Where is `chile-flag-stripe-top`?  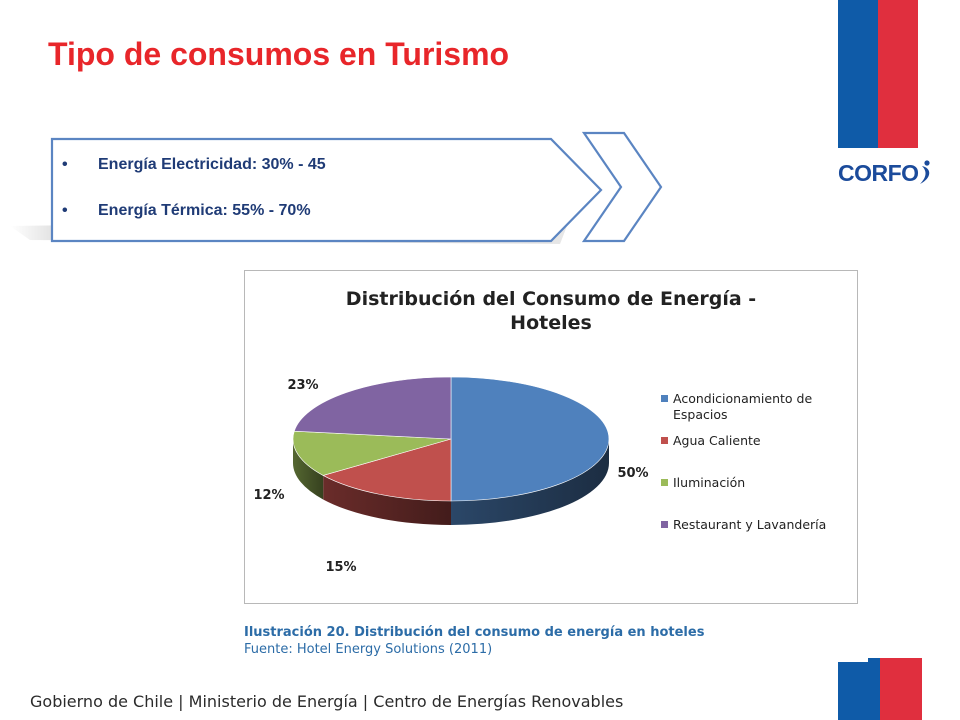 chile-flag-stripe-top is located at coordinates (878, 74).